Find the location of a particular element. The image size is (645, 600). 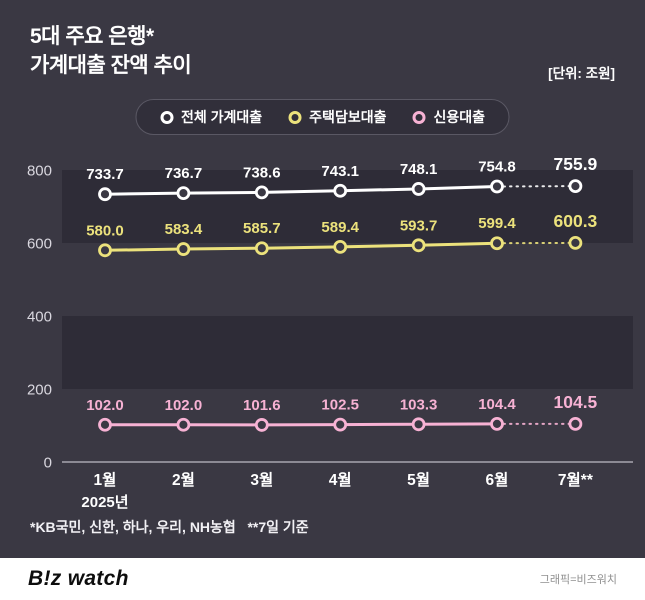

x-tick-label: 6월 is located at coordinates (497, 480).